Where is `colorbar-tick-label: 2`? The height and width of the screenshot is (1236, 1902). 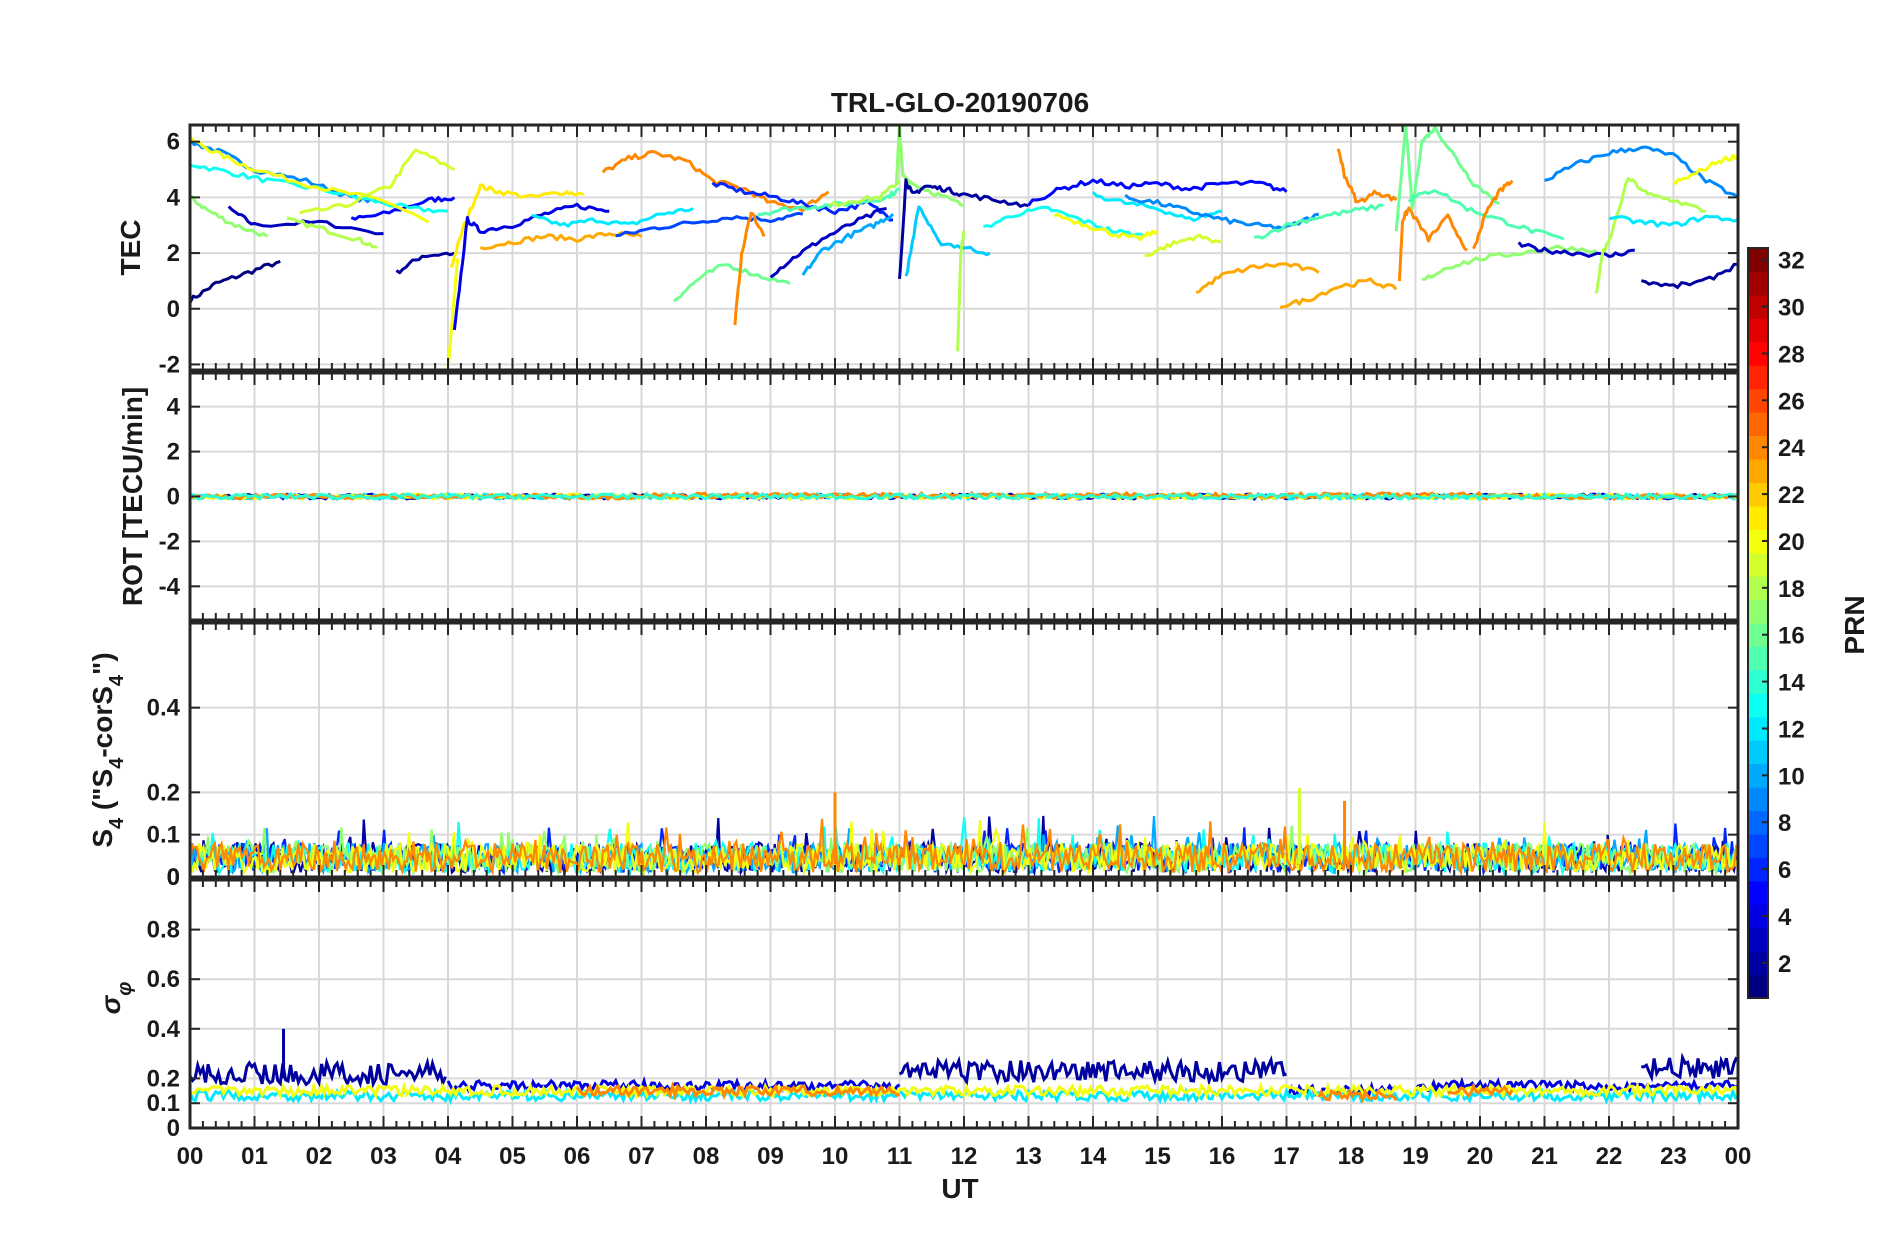
colorbar-tick-label: 2 is located at coordinates (1784, 964).